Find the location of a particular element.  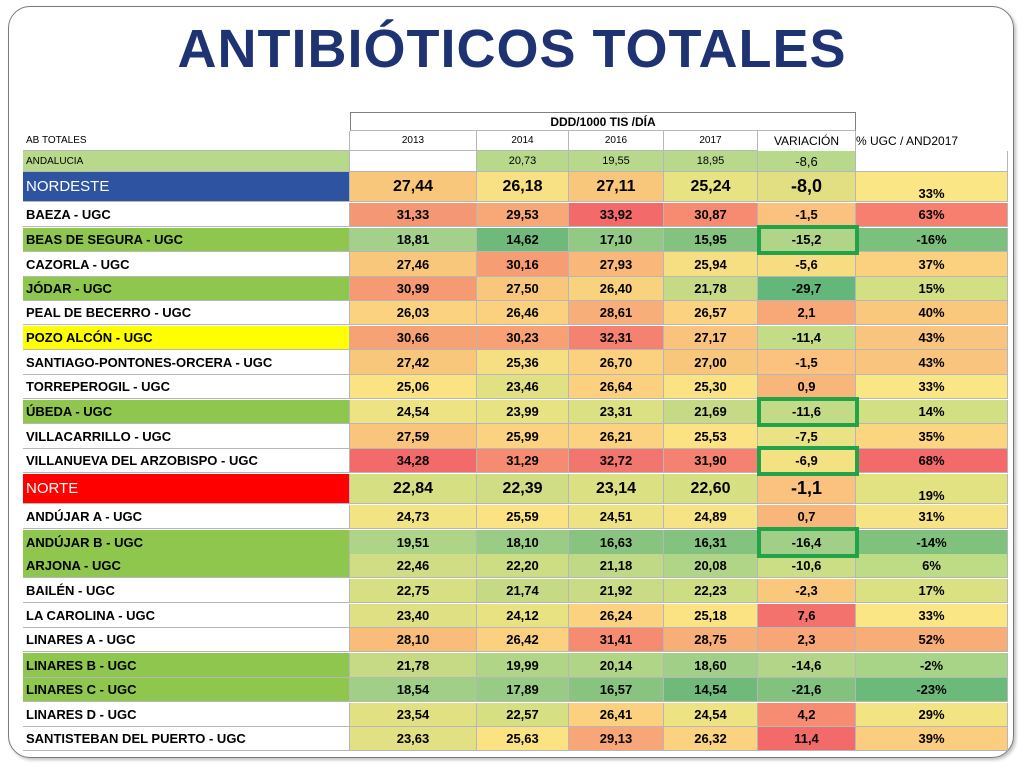

value-cell: 26,41 is located at coordinates (616, 715).